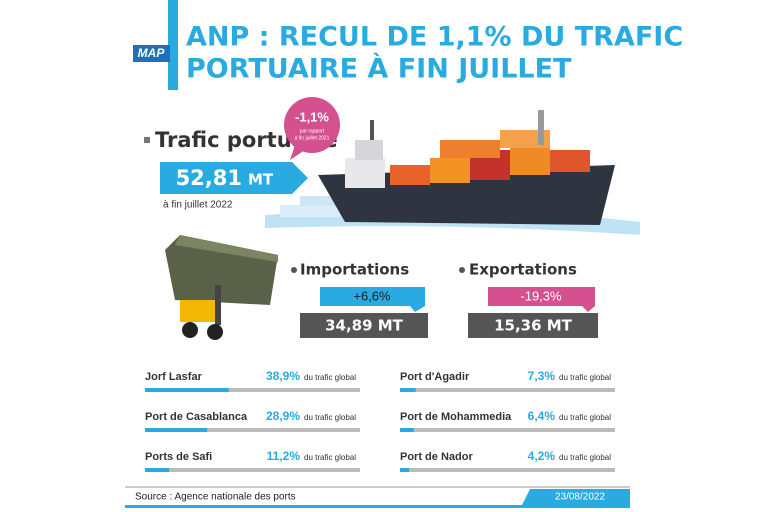 Image resolution: width=760 pixels, height=512 pixels. I want to click on logo: MAP, so click(152, 53).